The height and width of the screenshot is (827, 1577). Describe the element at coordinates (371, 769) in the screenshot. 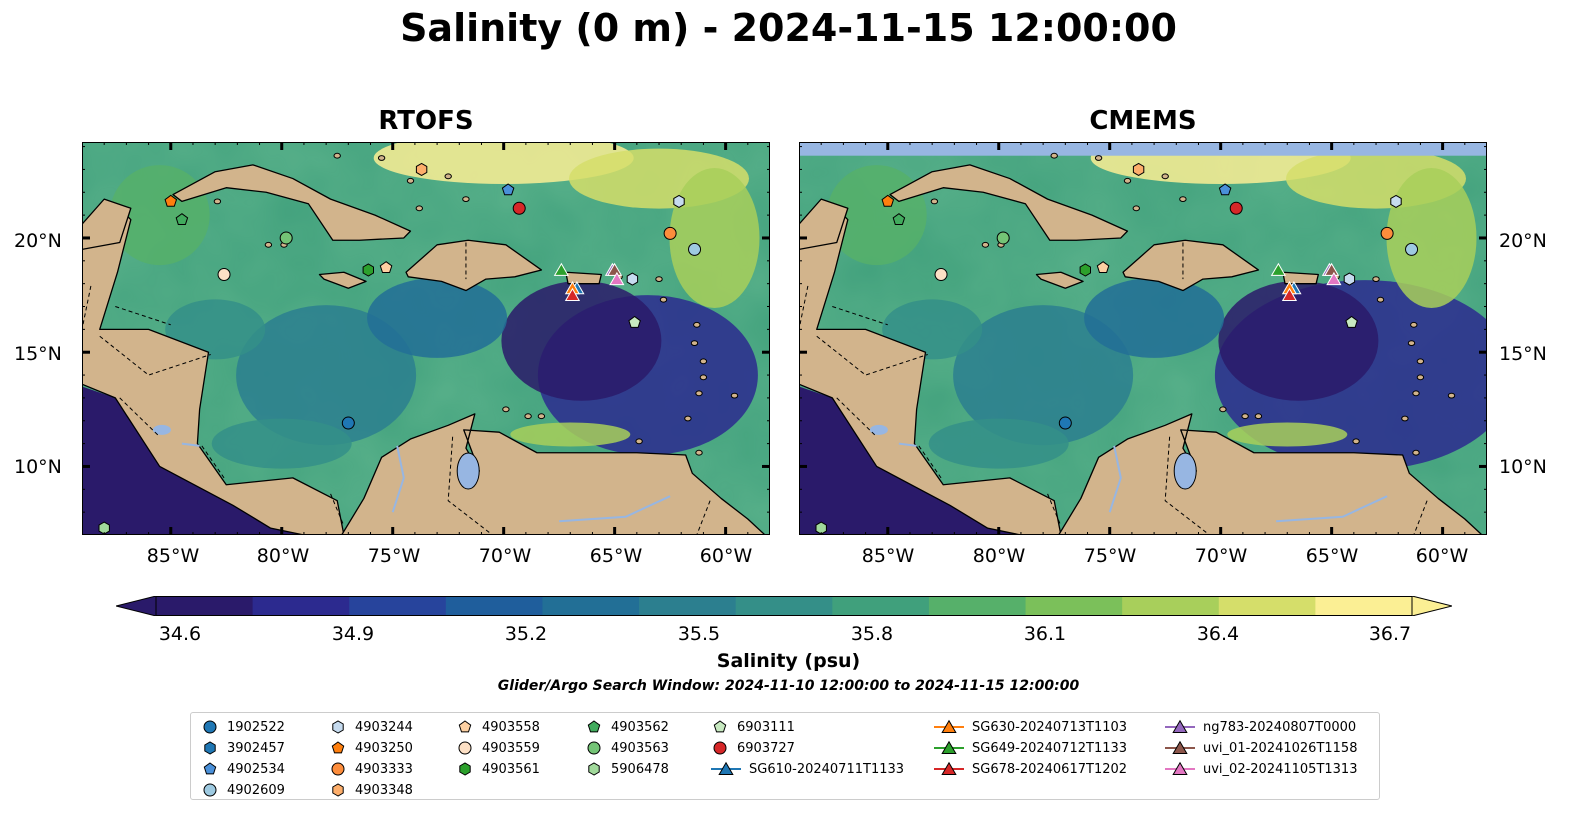

I see `legend-item: 4903333` at that location.